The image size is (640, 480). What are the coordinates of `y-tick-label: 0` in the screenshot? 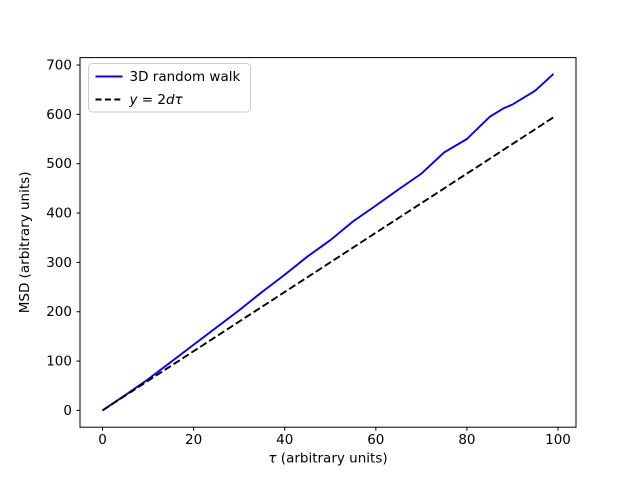 It's located at (67, 411).